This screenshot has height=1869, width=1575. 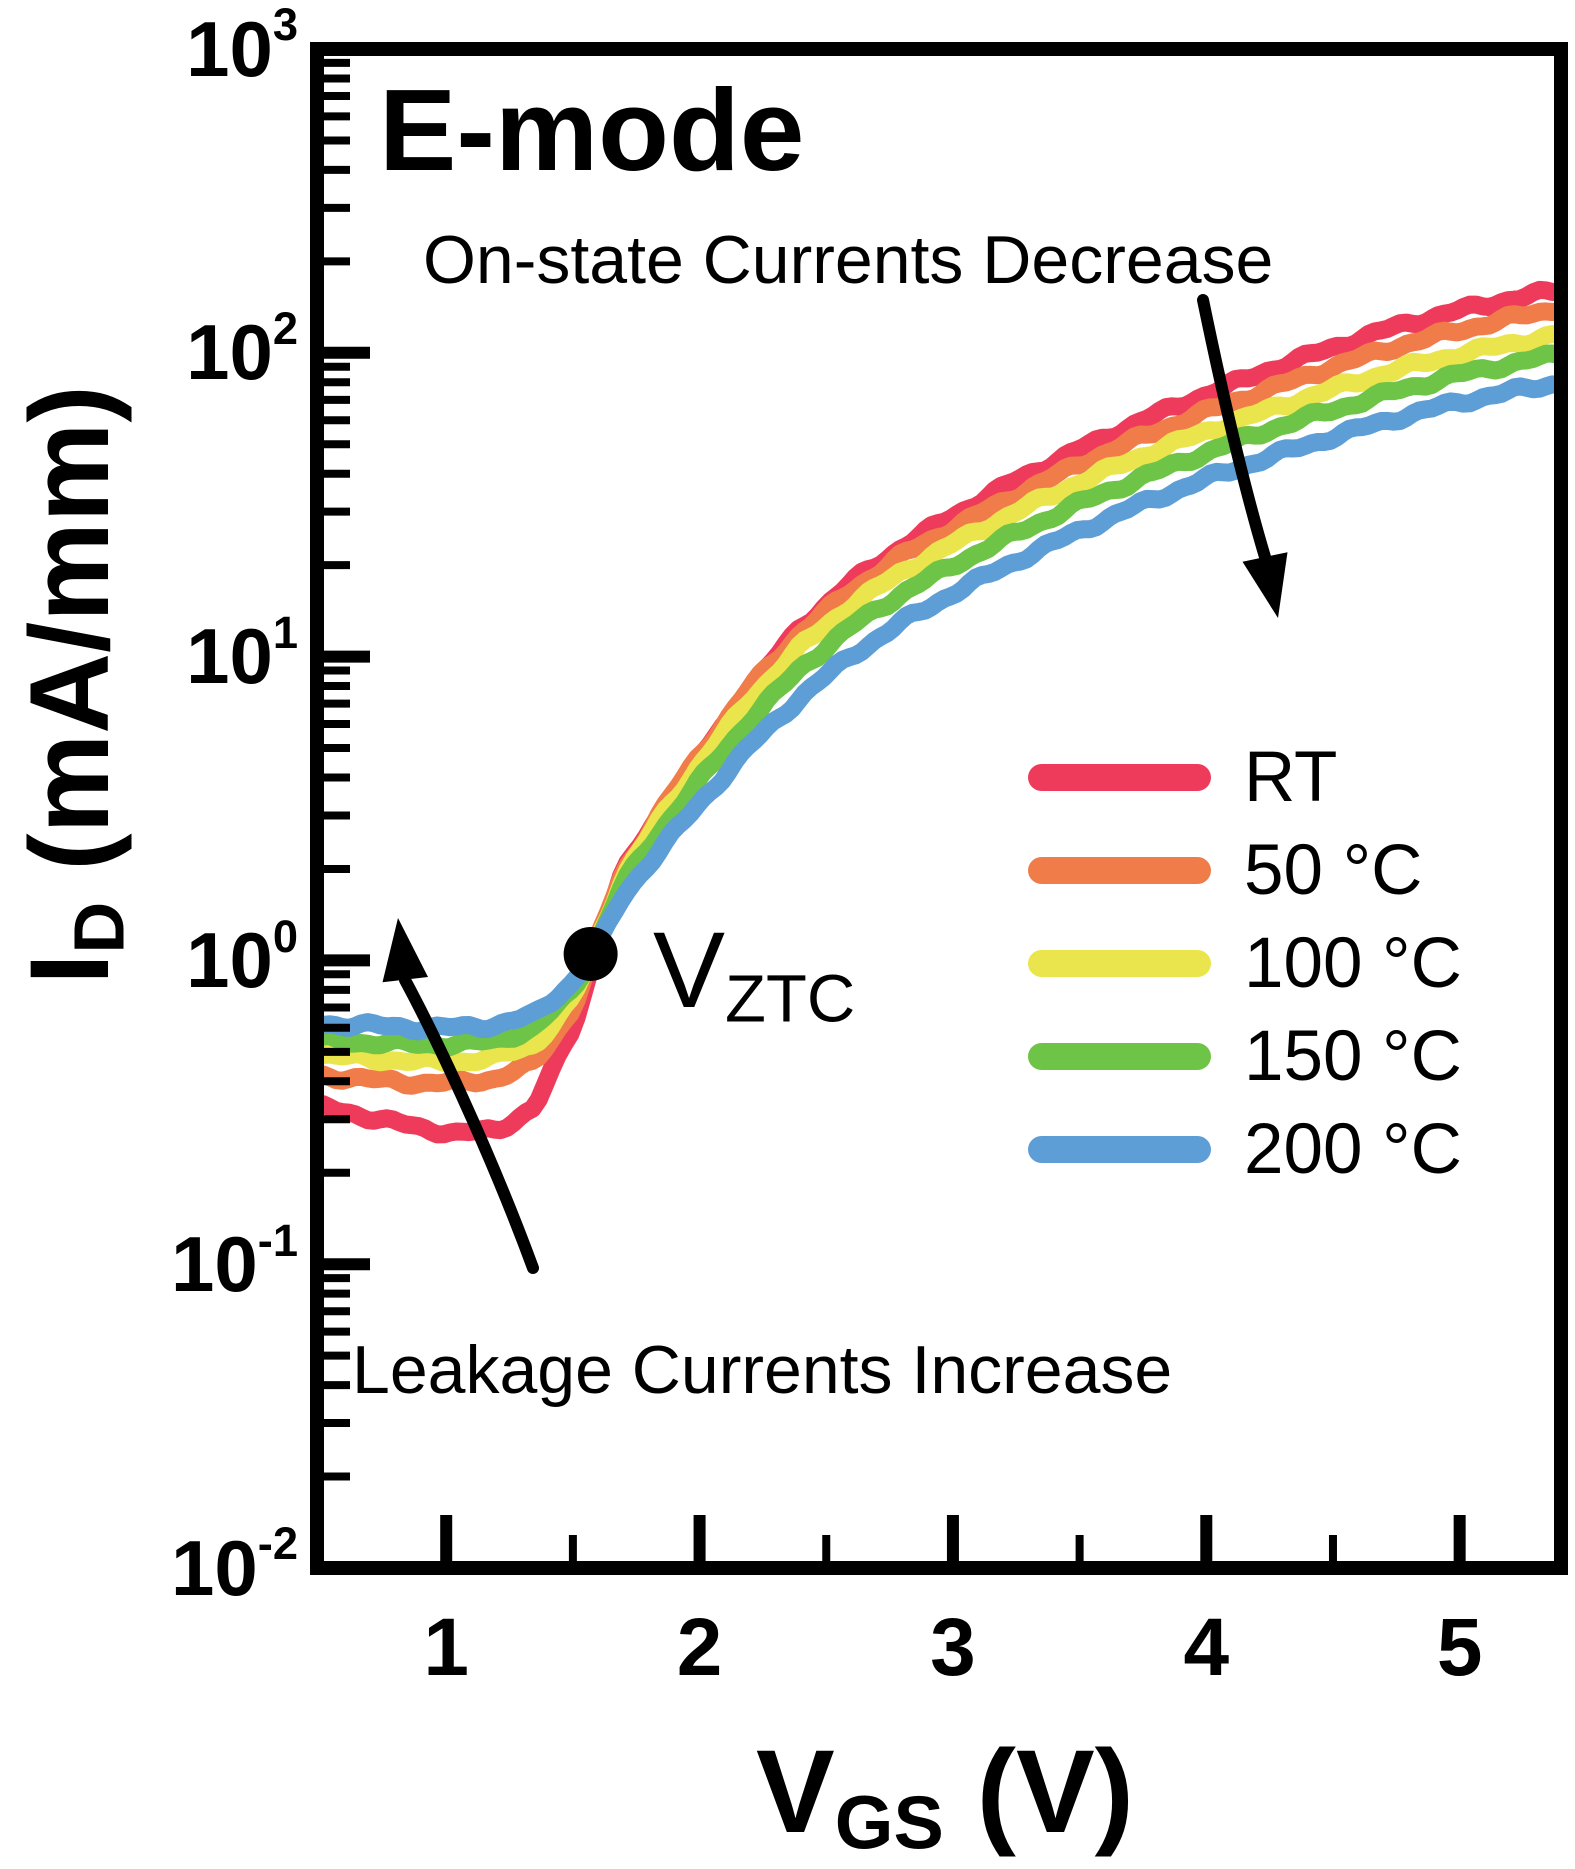 I want to click on y-tick-label-1e-2: 10 -2, so click(x=234, y=1565).